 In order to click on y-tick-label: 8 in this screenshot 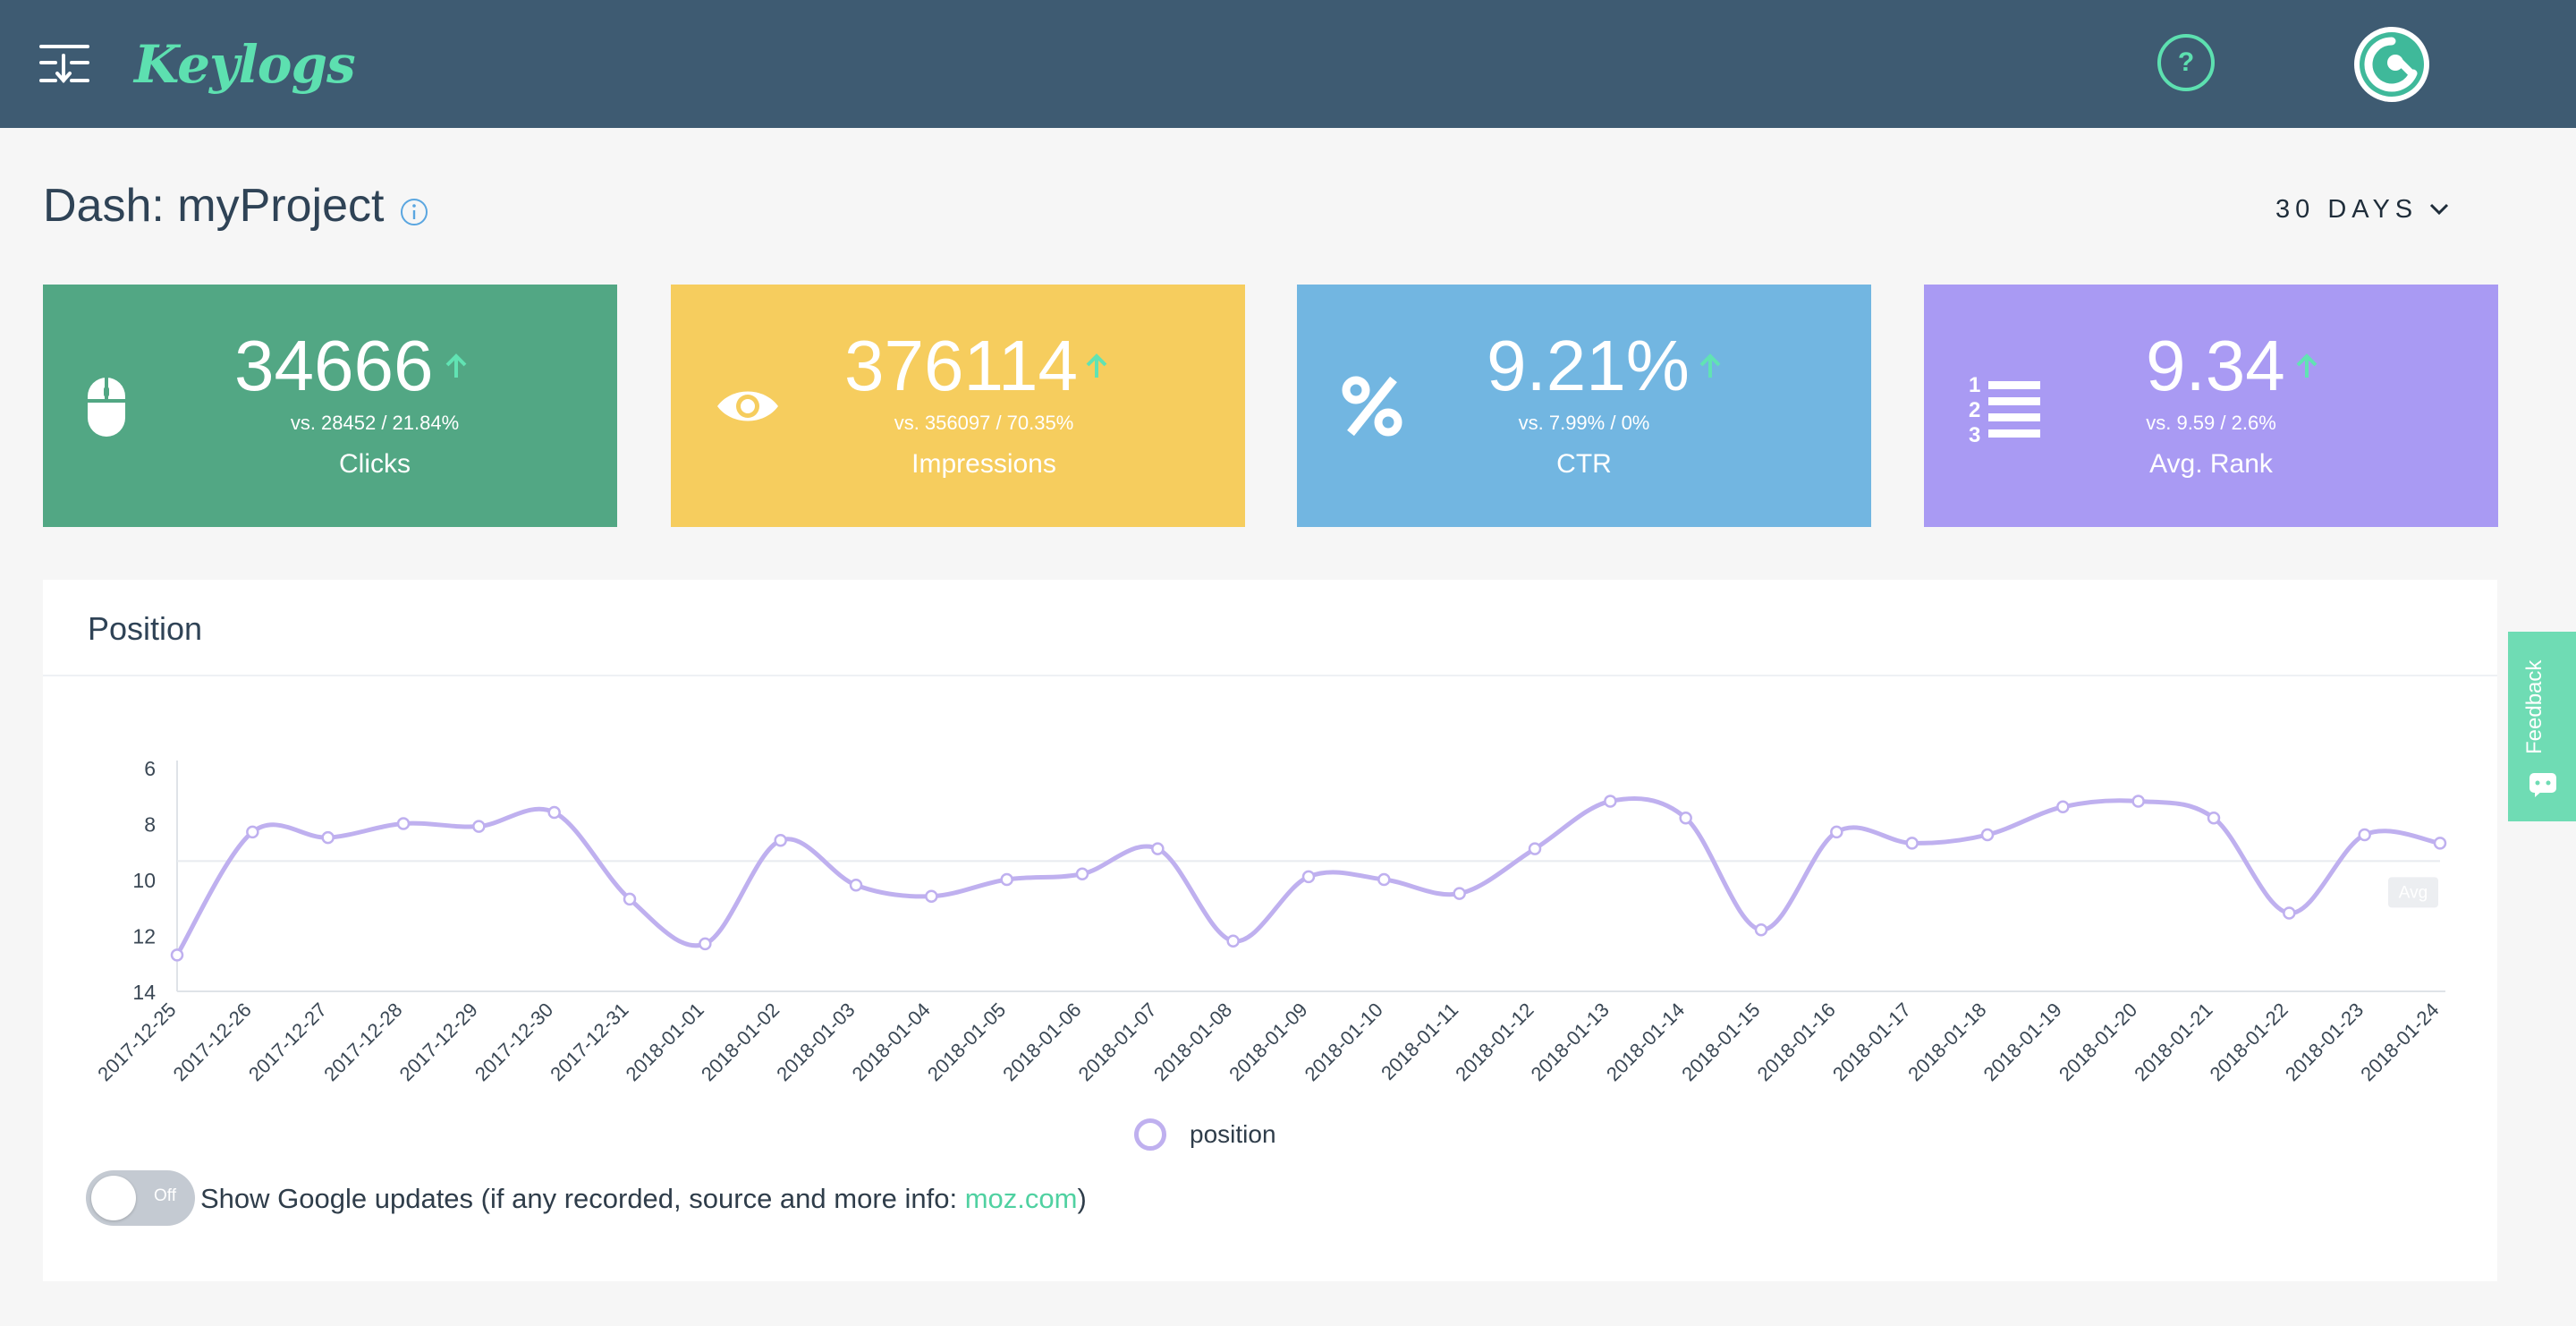, I will do `click(150, 825)`.